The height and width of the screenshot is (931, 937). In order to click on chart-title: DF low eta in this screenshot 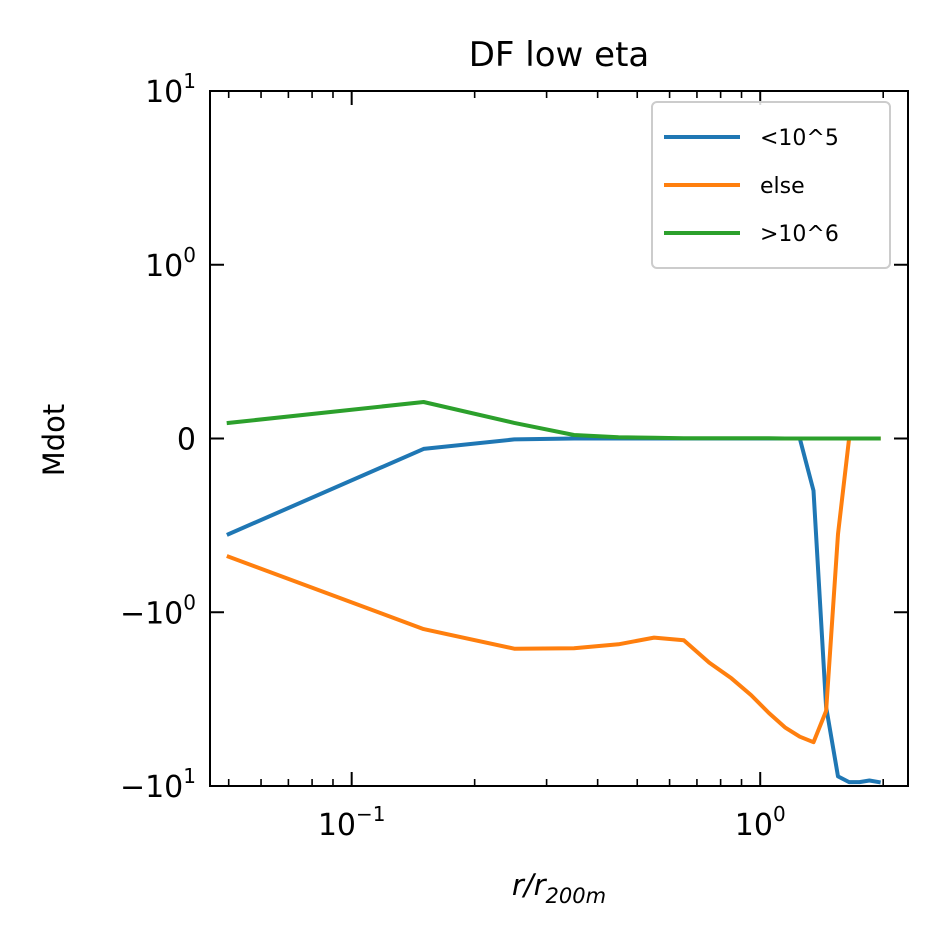, I will do `click(559, 55)`.